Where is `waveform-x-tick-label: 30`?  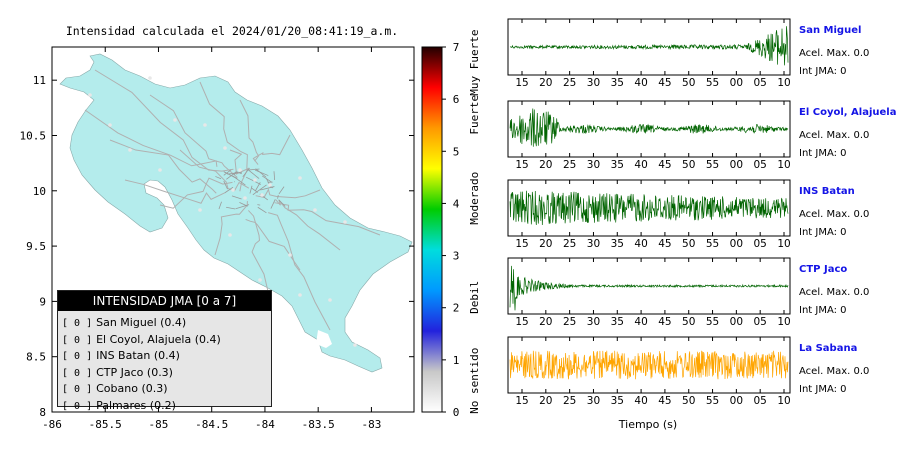 waveform-x-tick-label: 30 is located at coordinates (593, 401).